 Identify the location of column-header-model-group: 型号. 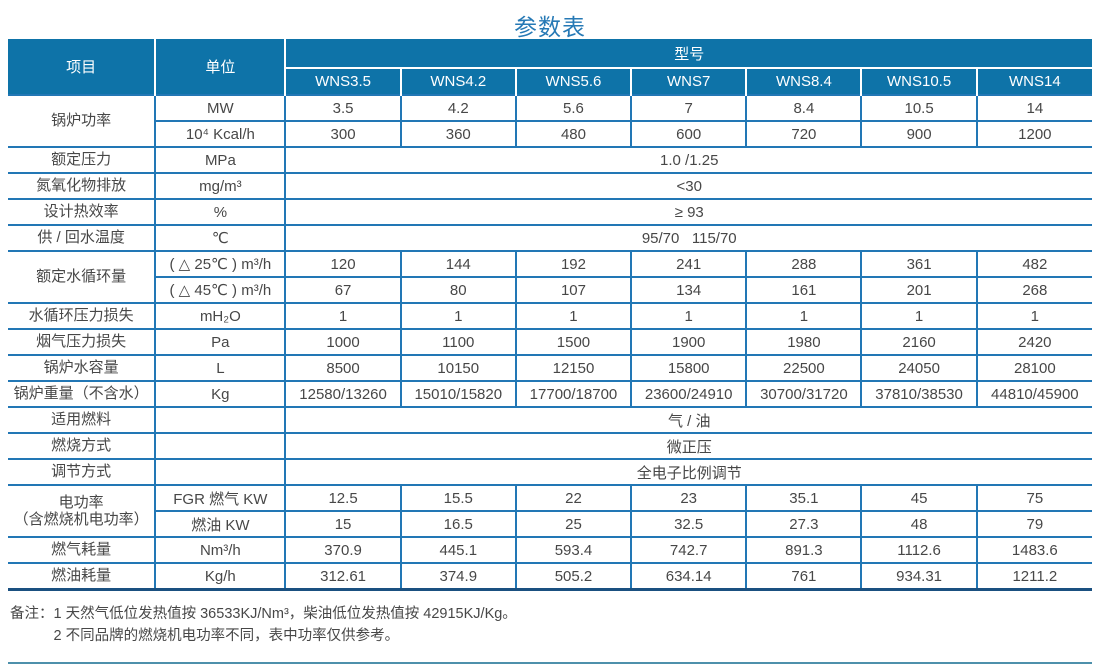
(688, 52).